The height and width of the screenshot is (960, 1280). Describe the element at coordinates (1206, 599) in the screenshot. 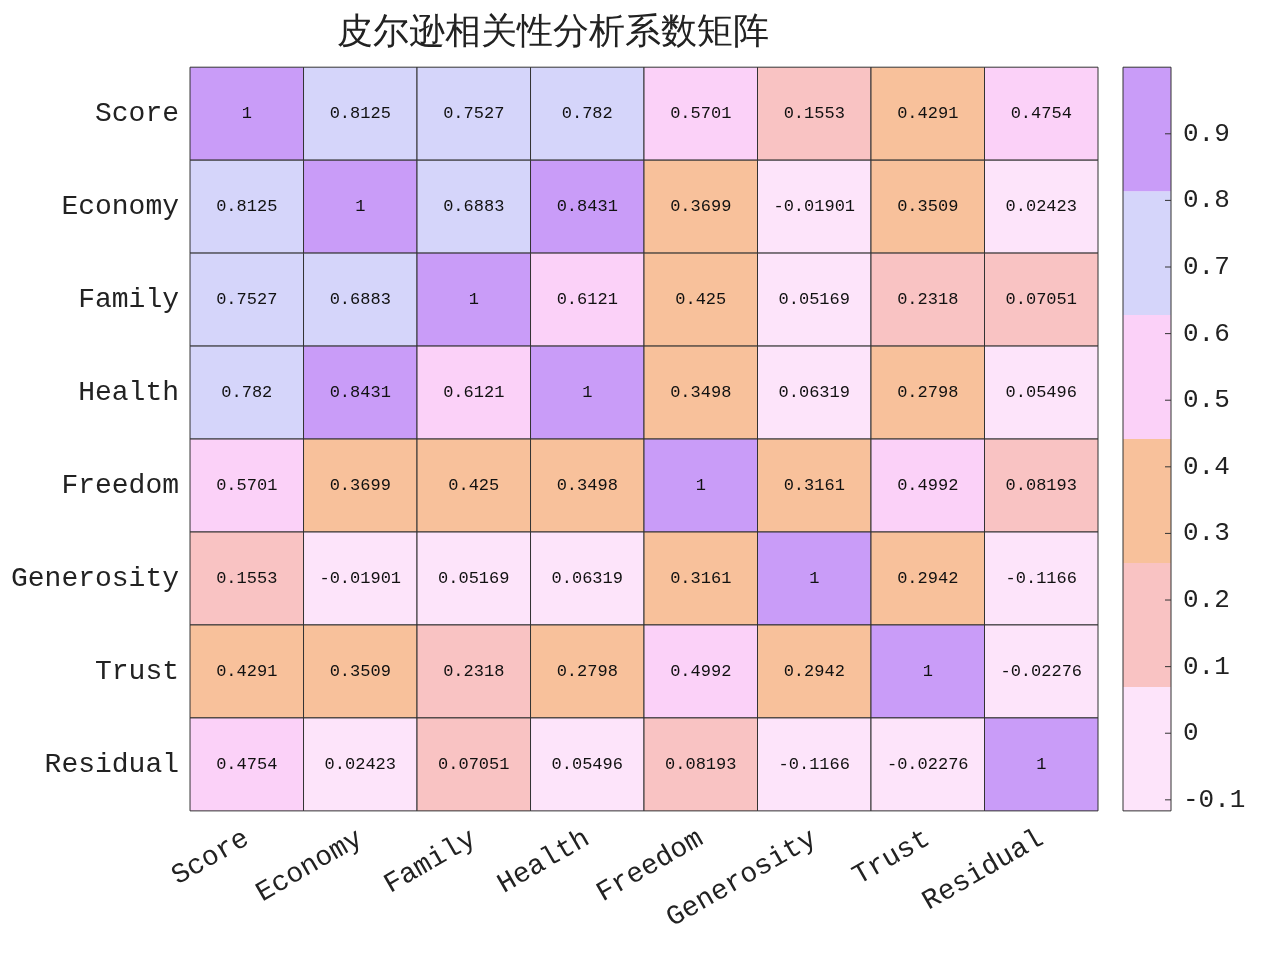

I see `color-bar-label: 0.2` at that location.